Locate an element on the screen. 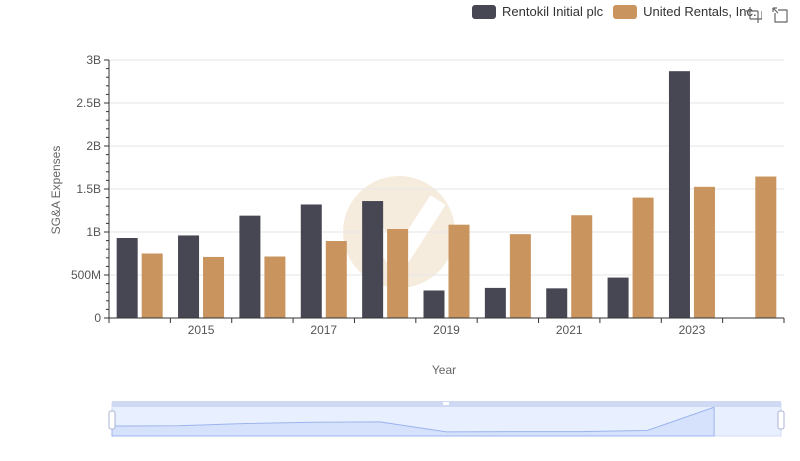 The image size is (800, 461). legend-swatch-united-rentals is located at coordinates (625, 11).